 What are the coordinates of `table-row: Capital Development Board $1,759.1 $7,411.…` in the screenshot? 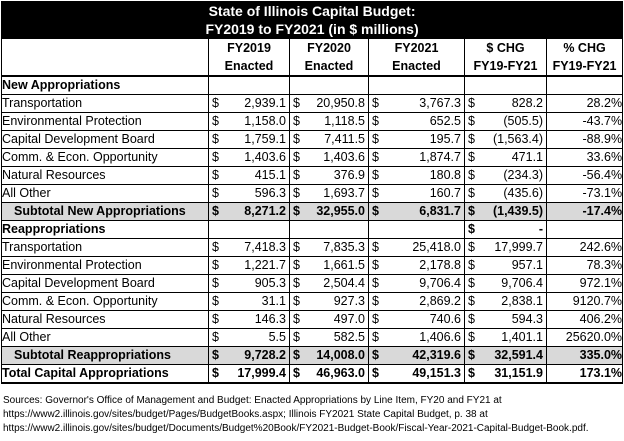 It's located at (312, 139).